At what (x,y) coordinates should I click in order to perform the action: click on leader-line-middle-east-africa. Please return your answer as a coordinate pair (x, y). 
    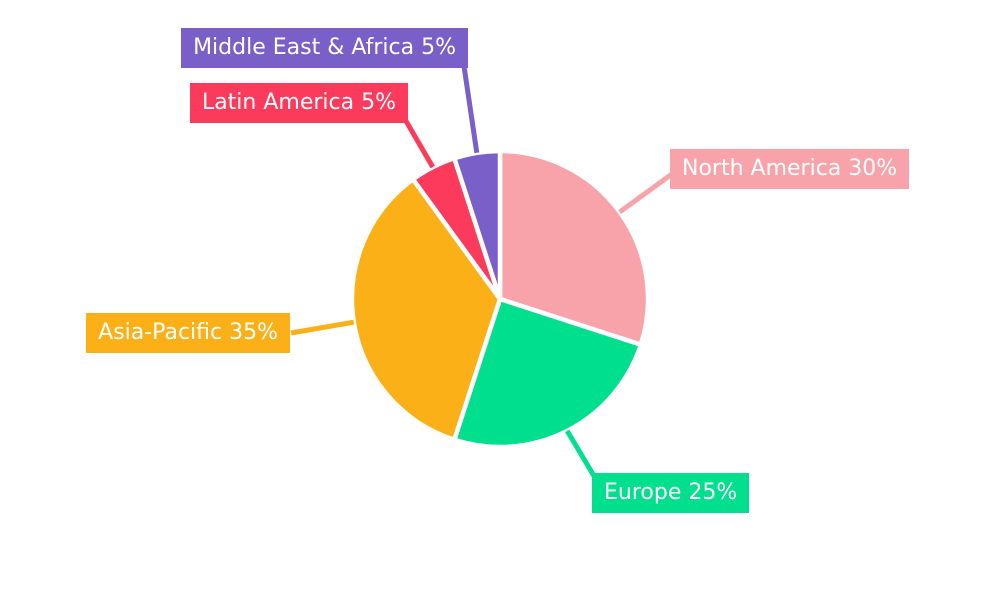
    Looking at the image, I should click on (470, 109).